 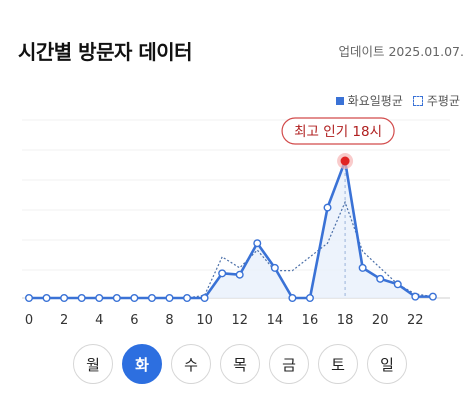 What do you see at coordinates (239, 320) in the screenshot?
I see `x-tick-label-12: 12` at bounding box center [239, 320].